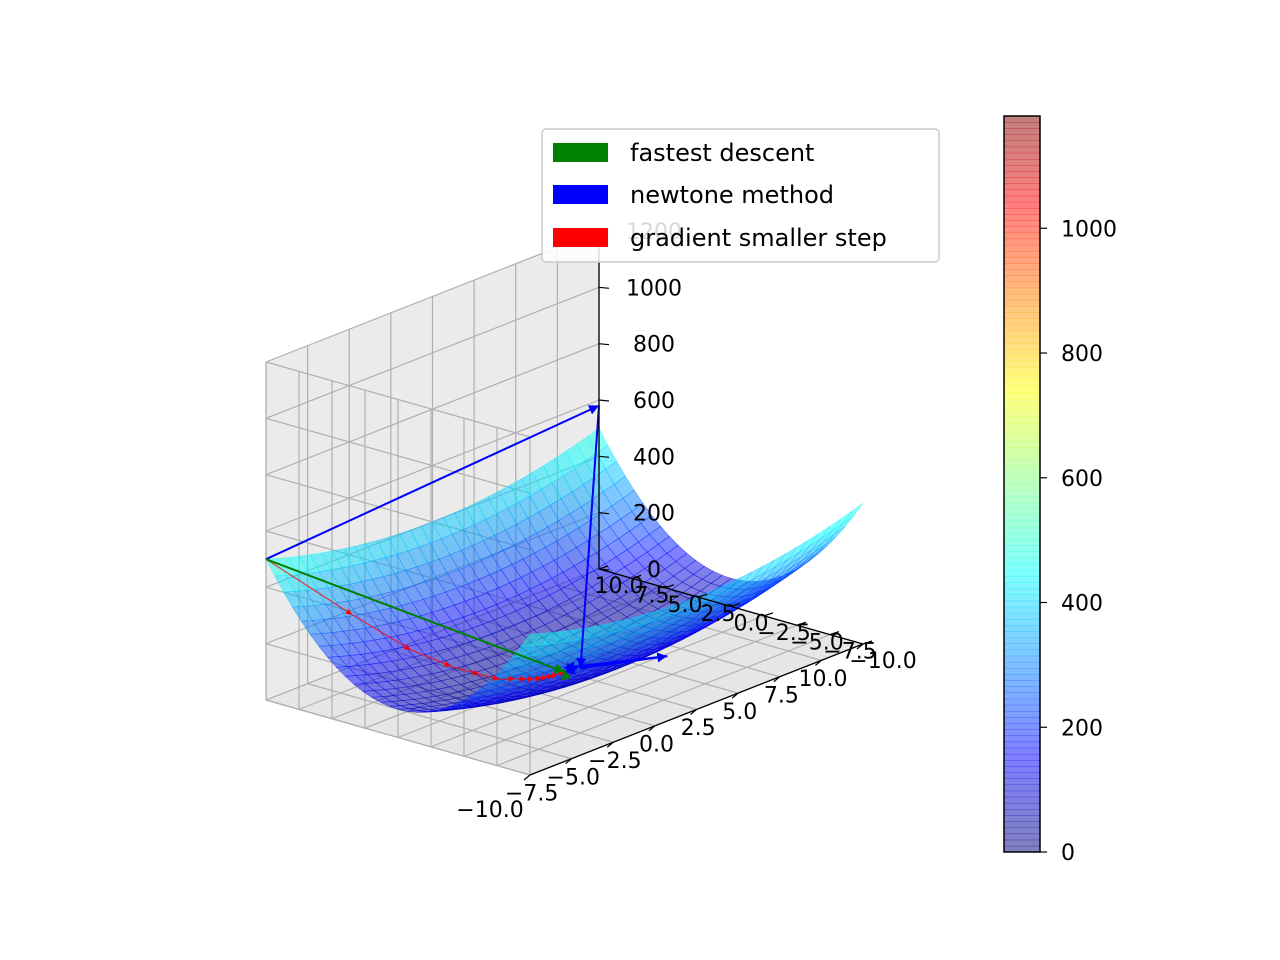 Image resolution: width=1280 pixels, height=960 pixels. What do you see at coordinates (619, 586) in the screenshot?
I see `y-tick-label: 10.0` at bounding box center [619, 586].